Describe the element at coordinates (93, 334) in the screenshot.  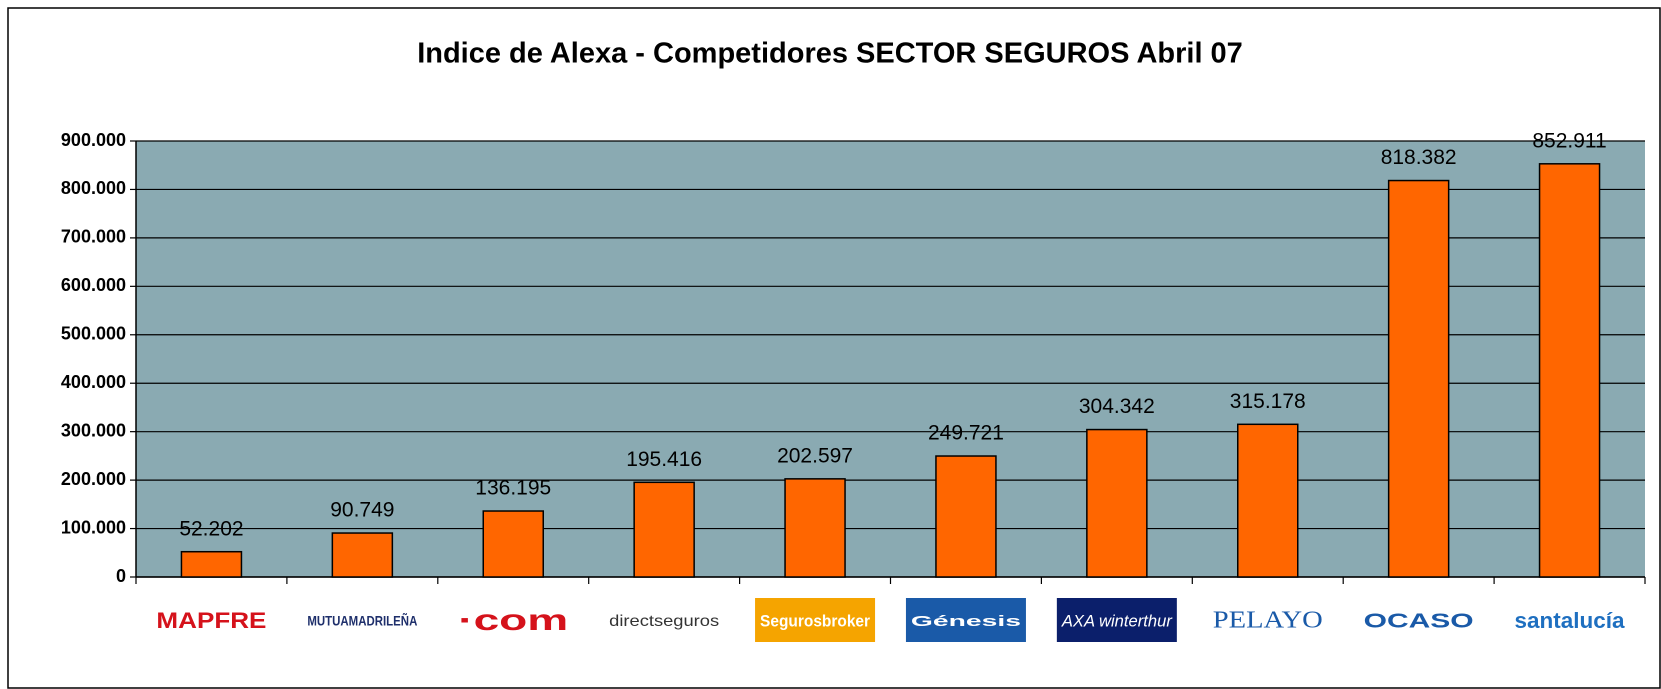
I see `y-tick-label: 500.000` at that location.